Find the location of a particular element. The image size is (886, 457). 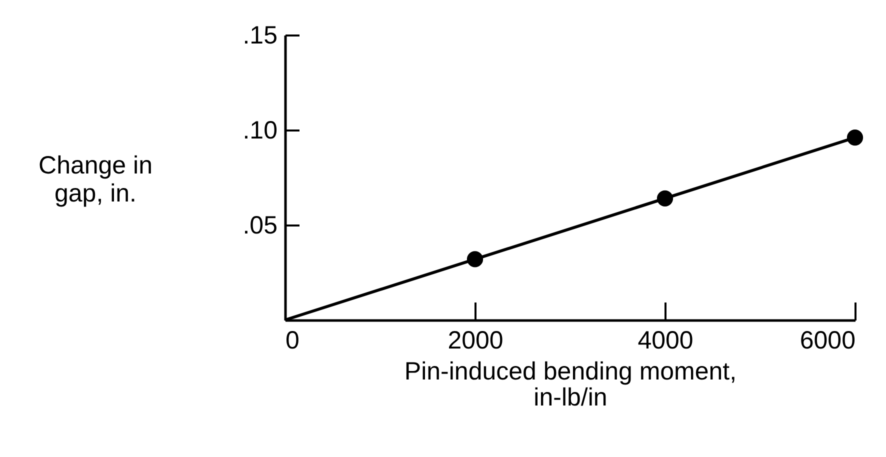

x-tick-label: 0 is located at coordinates (293, 340).